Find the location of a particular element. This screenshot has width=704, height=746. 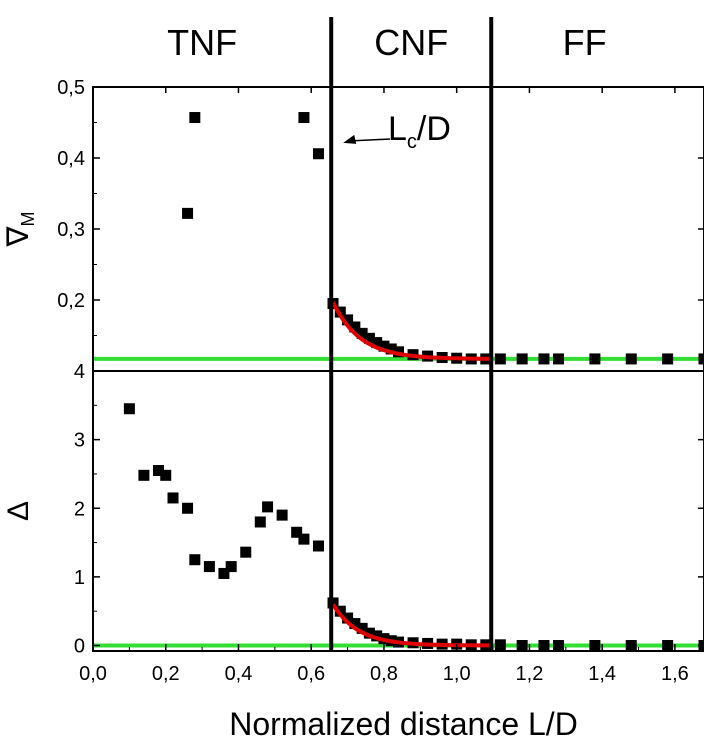

y-tick-label: 4 is located at coordinates (79, 372).